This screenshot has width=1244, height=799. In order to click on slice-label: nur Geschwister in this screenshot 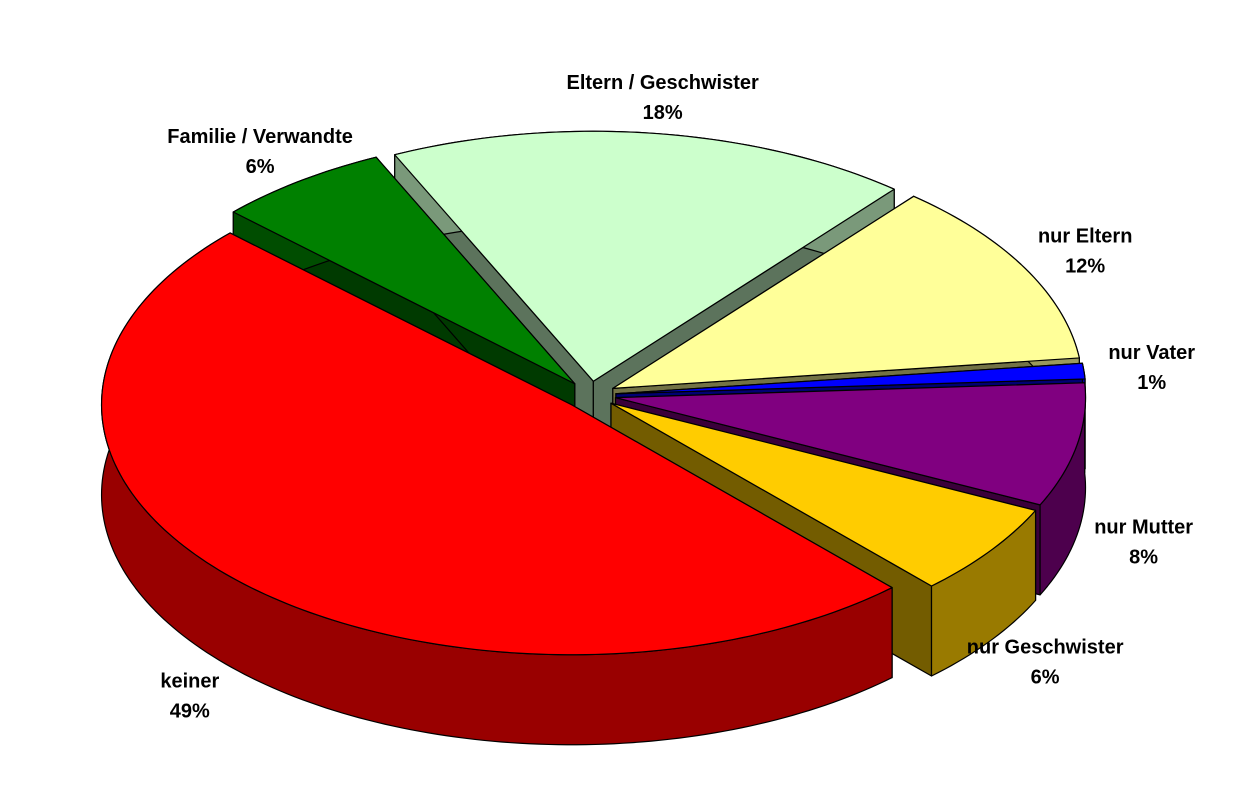, I will do `click(1045, 647)`.